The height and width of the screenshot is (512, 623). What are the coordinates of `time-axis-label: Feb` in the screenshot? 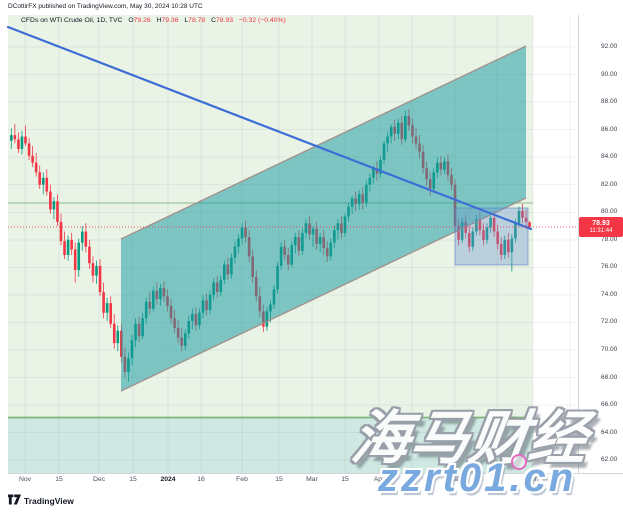 It's located at (242, 479).